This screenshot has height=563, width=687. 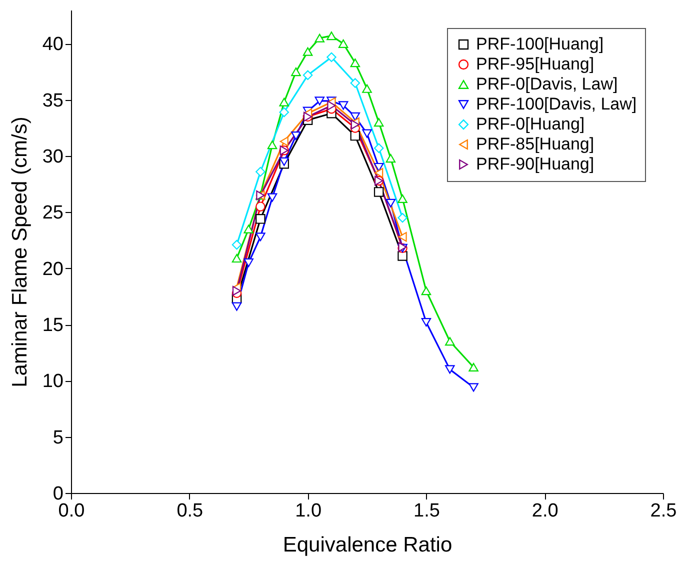 I want to click on x-tick-label: 0.5, so click(x=190, y=511).